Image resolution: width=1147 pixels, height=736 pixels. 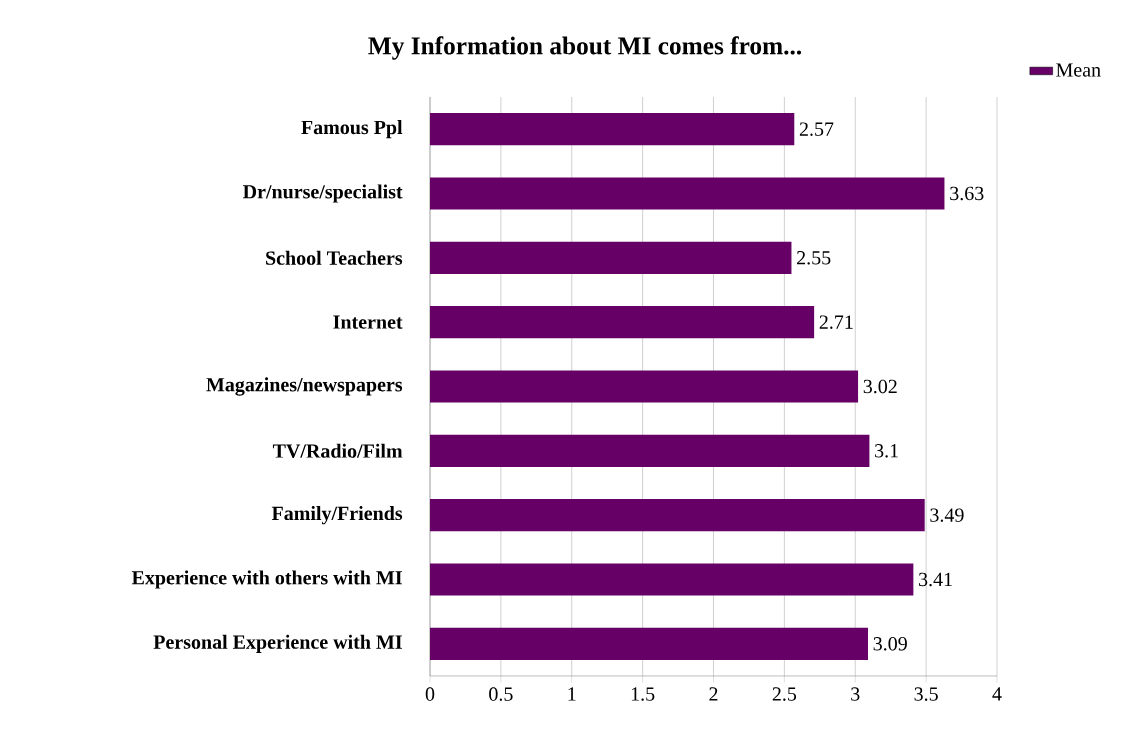 I want to click on x-tick-label: 2, so click(x=713, y=694).